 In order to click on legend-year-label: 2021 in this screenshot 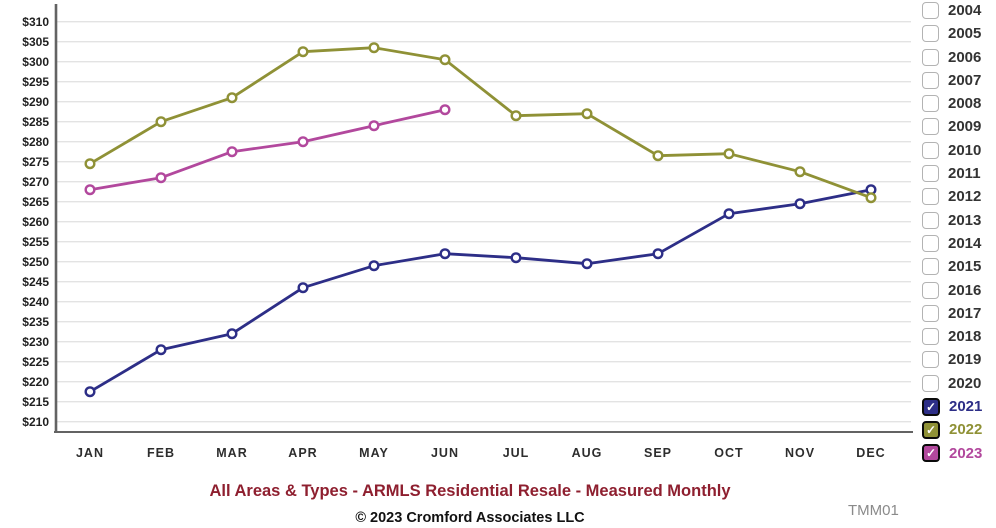, I will do `click(966, 407)`.